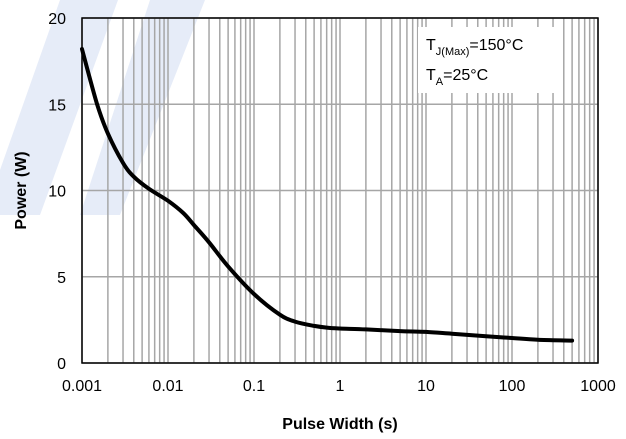 The height and width of the screenshot is (439, 626). I want to click on y-tick-label: 10, so click(57, 192).